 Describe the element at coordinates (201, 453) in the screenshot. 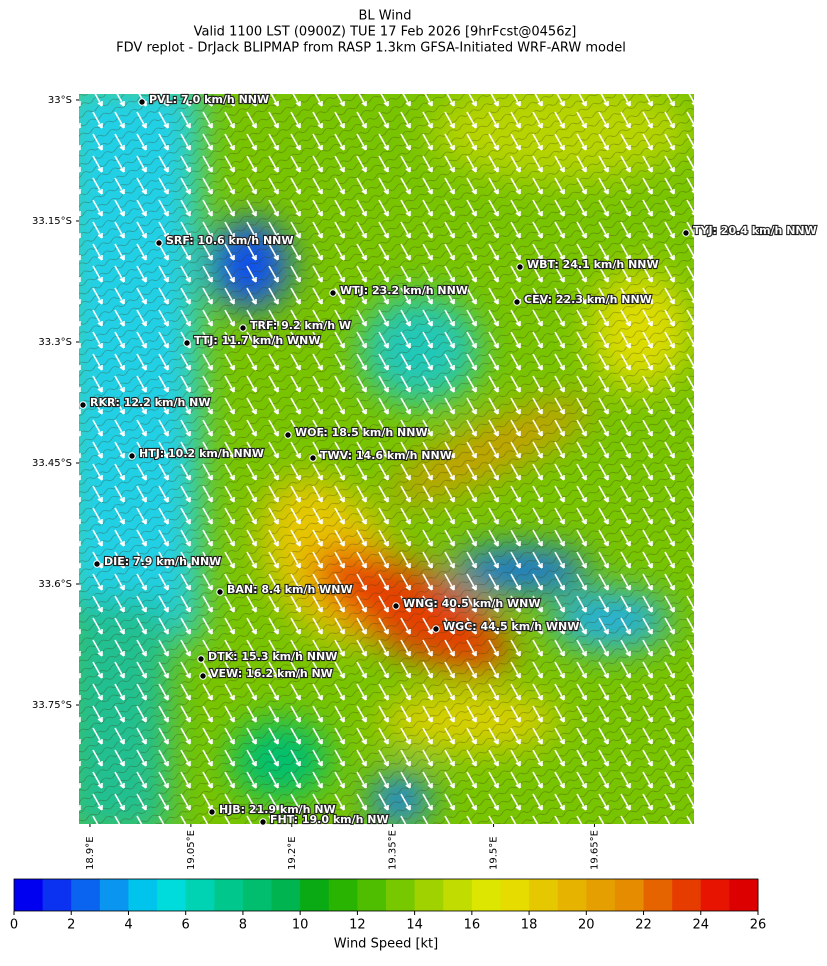

I see `station-label: HTJ: 10.2 km/h NNW` at that location.